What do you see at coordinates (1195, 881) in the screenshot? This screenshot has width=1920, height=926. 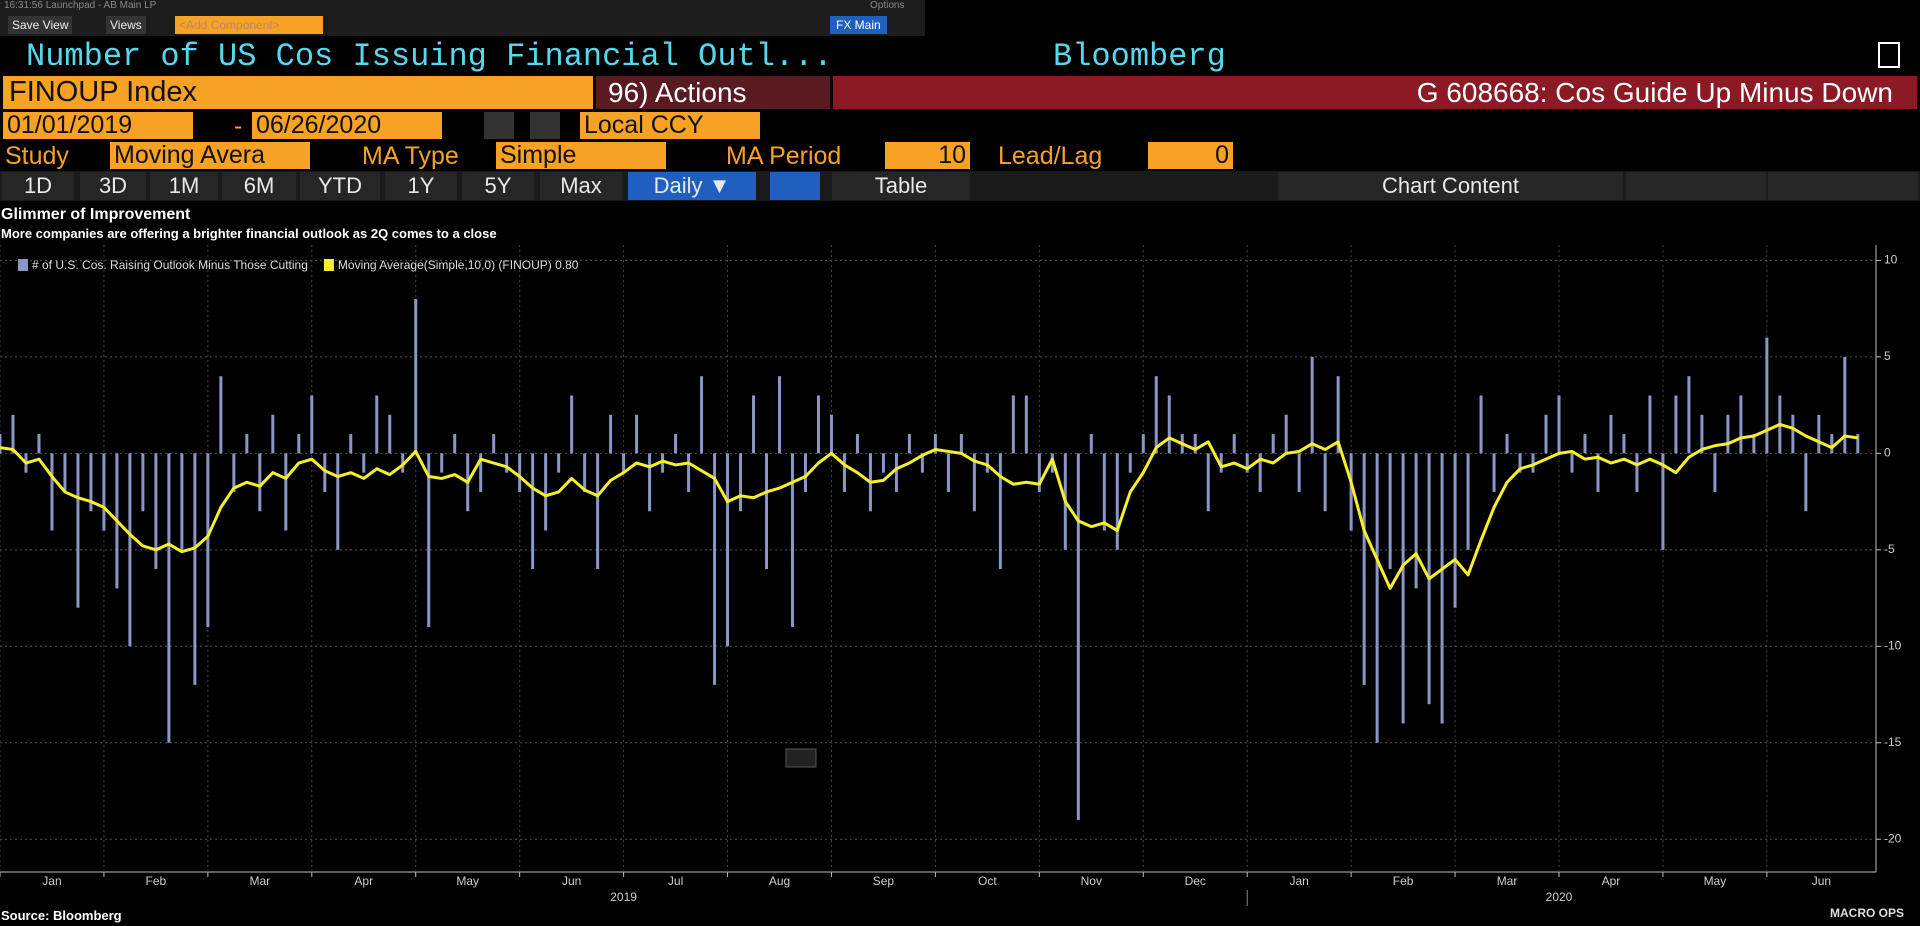 I see `x-tick-label: Dec` at bounding box center [1195, 881].